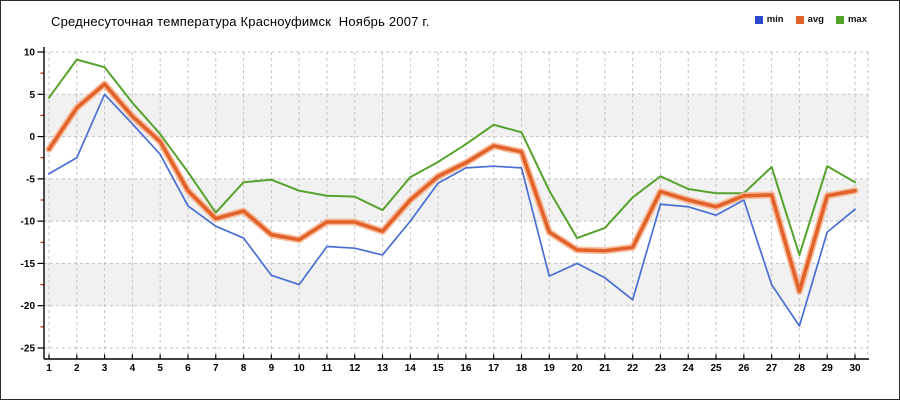 The image size is (900, 400). What do you see at coordinates (77, 368) in the screenshot?
I see `x-tick-label: 2` at bounding box center [77, 368].